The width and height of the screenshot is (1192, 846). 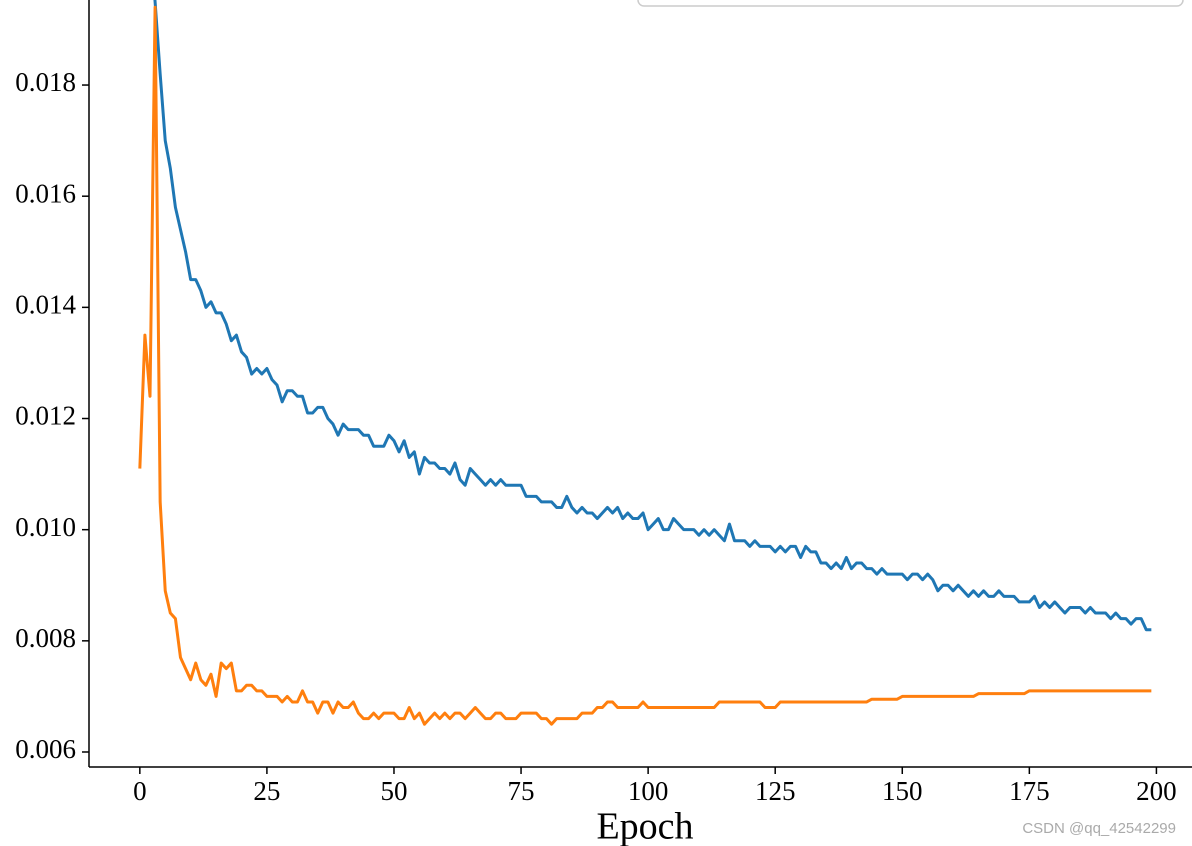 I want to click on watermark: CSDN @qq_42542299, so click(x=1099, y=828).